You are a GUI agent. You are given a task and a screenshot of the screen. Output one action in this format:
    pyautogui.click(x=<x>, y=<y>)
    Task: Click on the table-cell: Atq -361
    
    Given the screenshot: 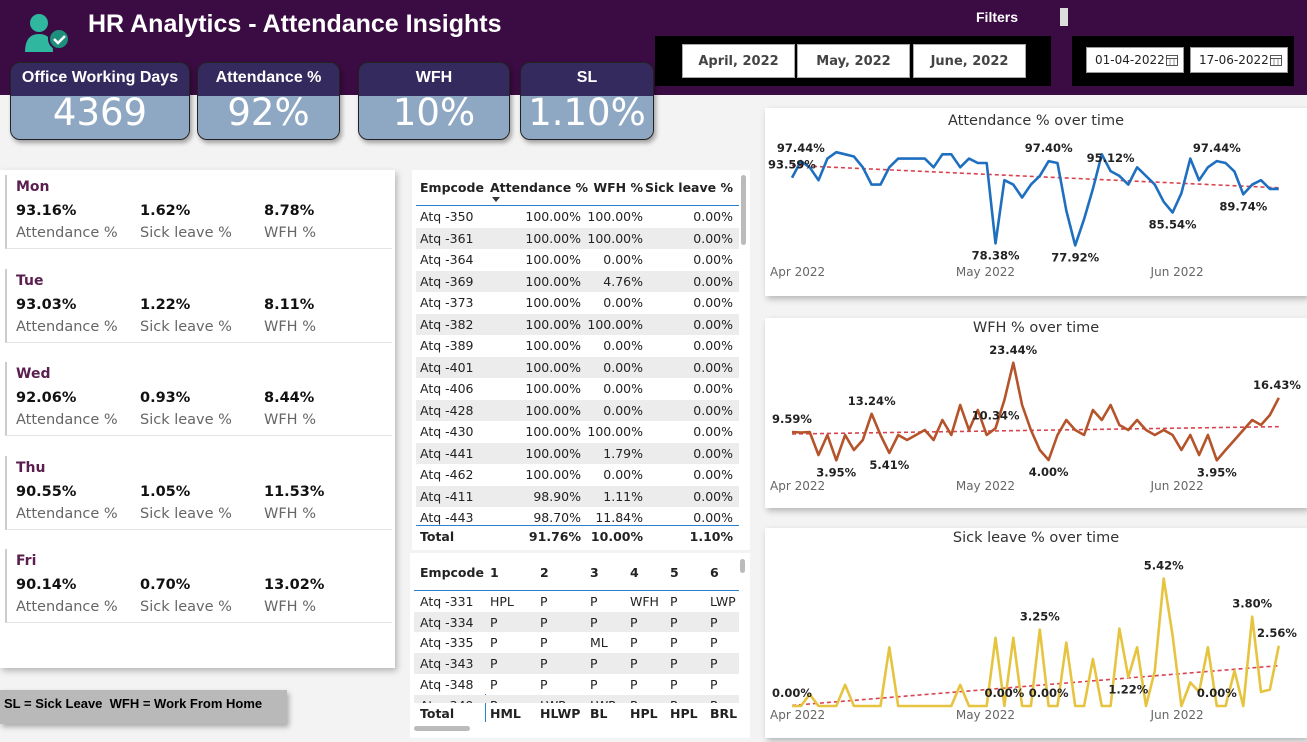 What is the action you would take?
    pyautogui.click(x=447, y=238)
    